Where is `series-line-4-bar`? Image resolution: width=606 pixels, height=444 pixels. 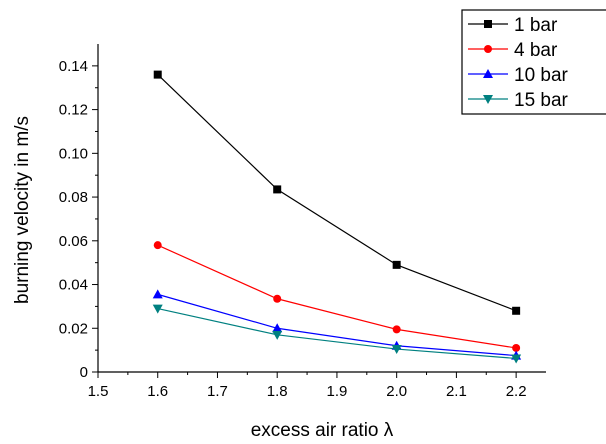 series-line-4-bar is located at coordinates (337, 296).